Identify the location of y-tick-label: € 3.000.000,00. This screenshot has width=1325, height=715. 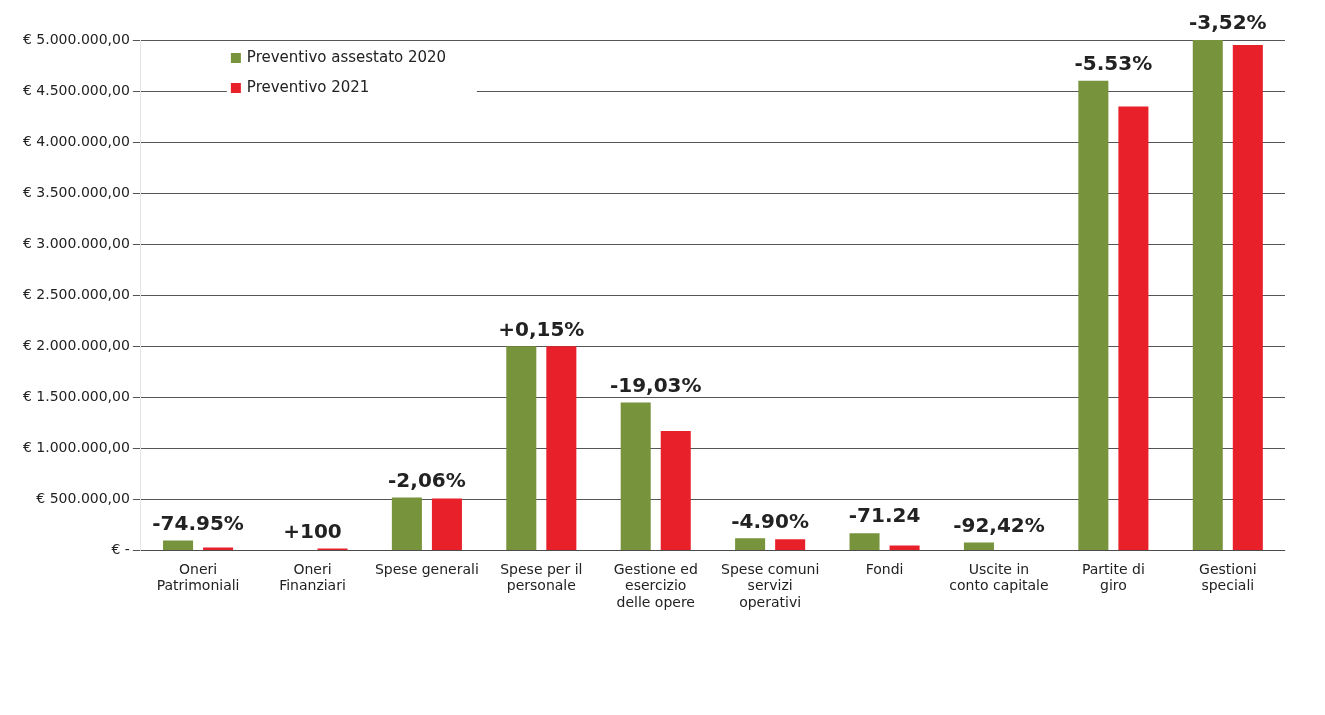
(76, 242).